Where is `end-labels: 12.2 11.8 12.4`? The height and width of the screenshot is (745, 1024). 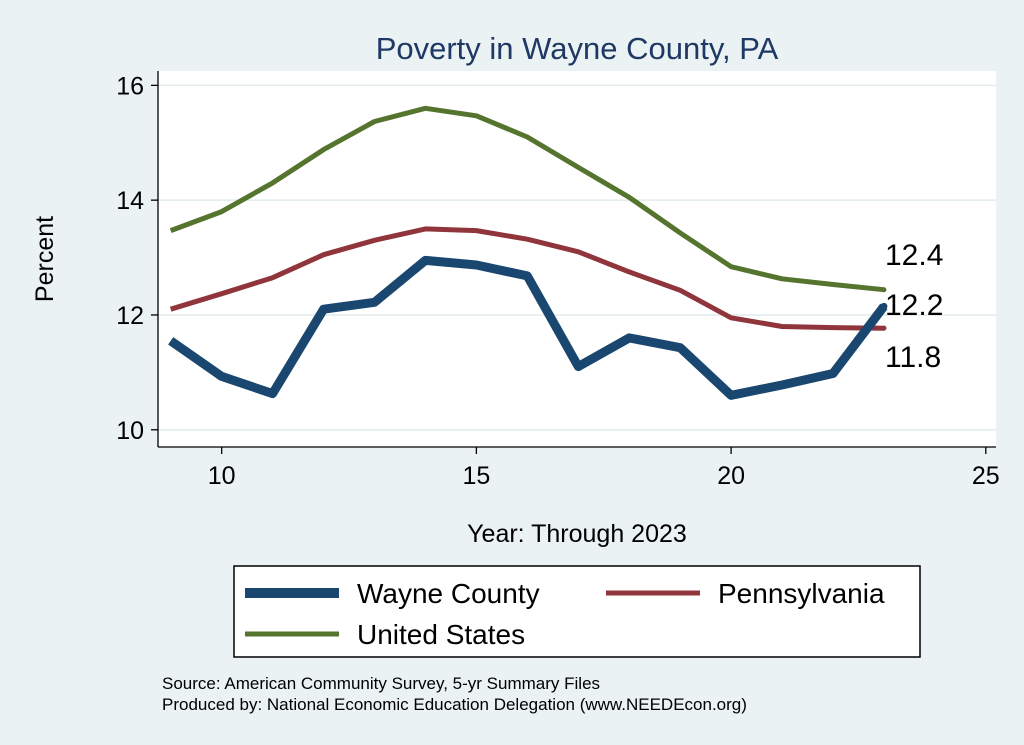 end-labels: 12.2 11.8 12.4 is located at coordinates (914, 306).